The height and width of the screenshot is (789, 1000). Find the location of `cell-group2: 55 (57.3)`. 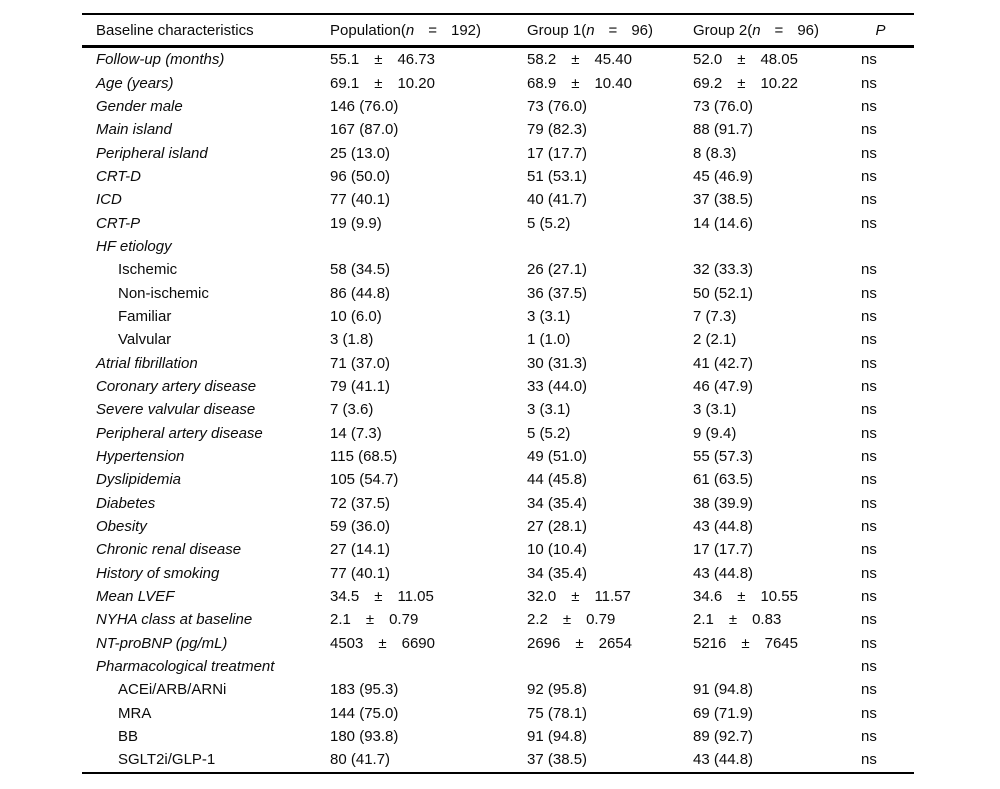

cell-group2: 55 (57.3) is located at coordinates (777, 456).